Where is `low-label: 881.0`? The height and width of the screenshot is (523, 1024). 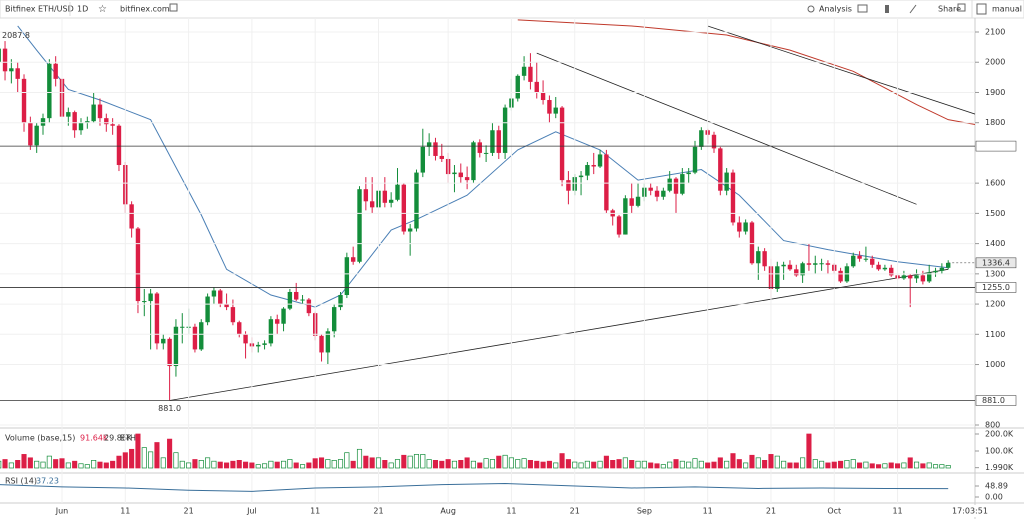 low-label: 881.0 is located at coordinates (169, 408).